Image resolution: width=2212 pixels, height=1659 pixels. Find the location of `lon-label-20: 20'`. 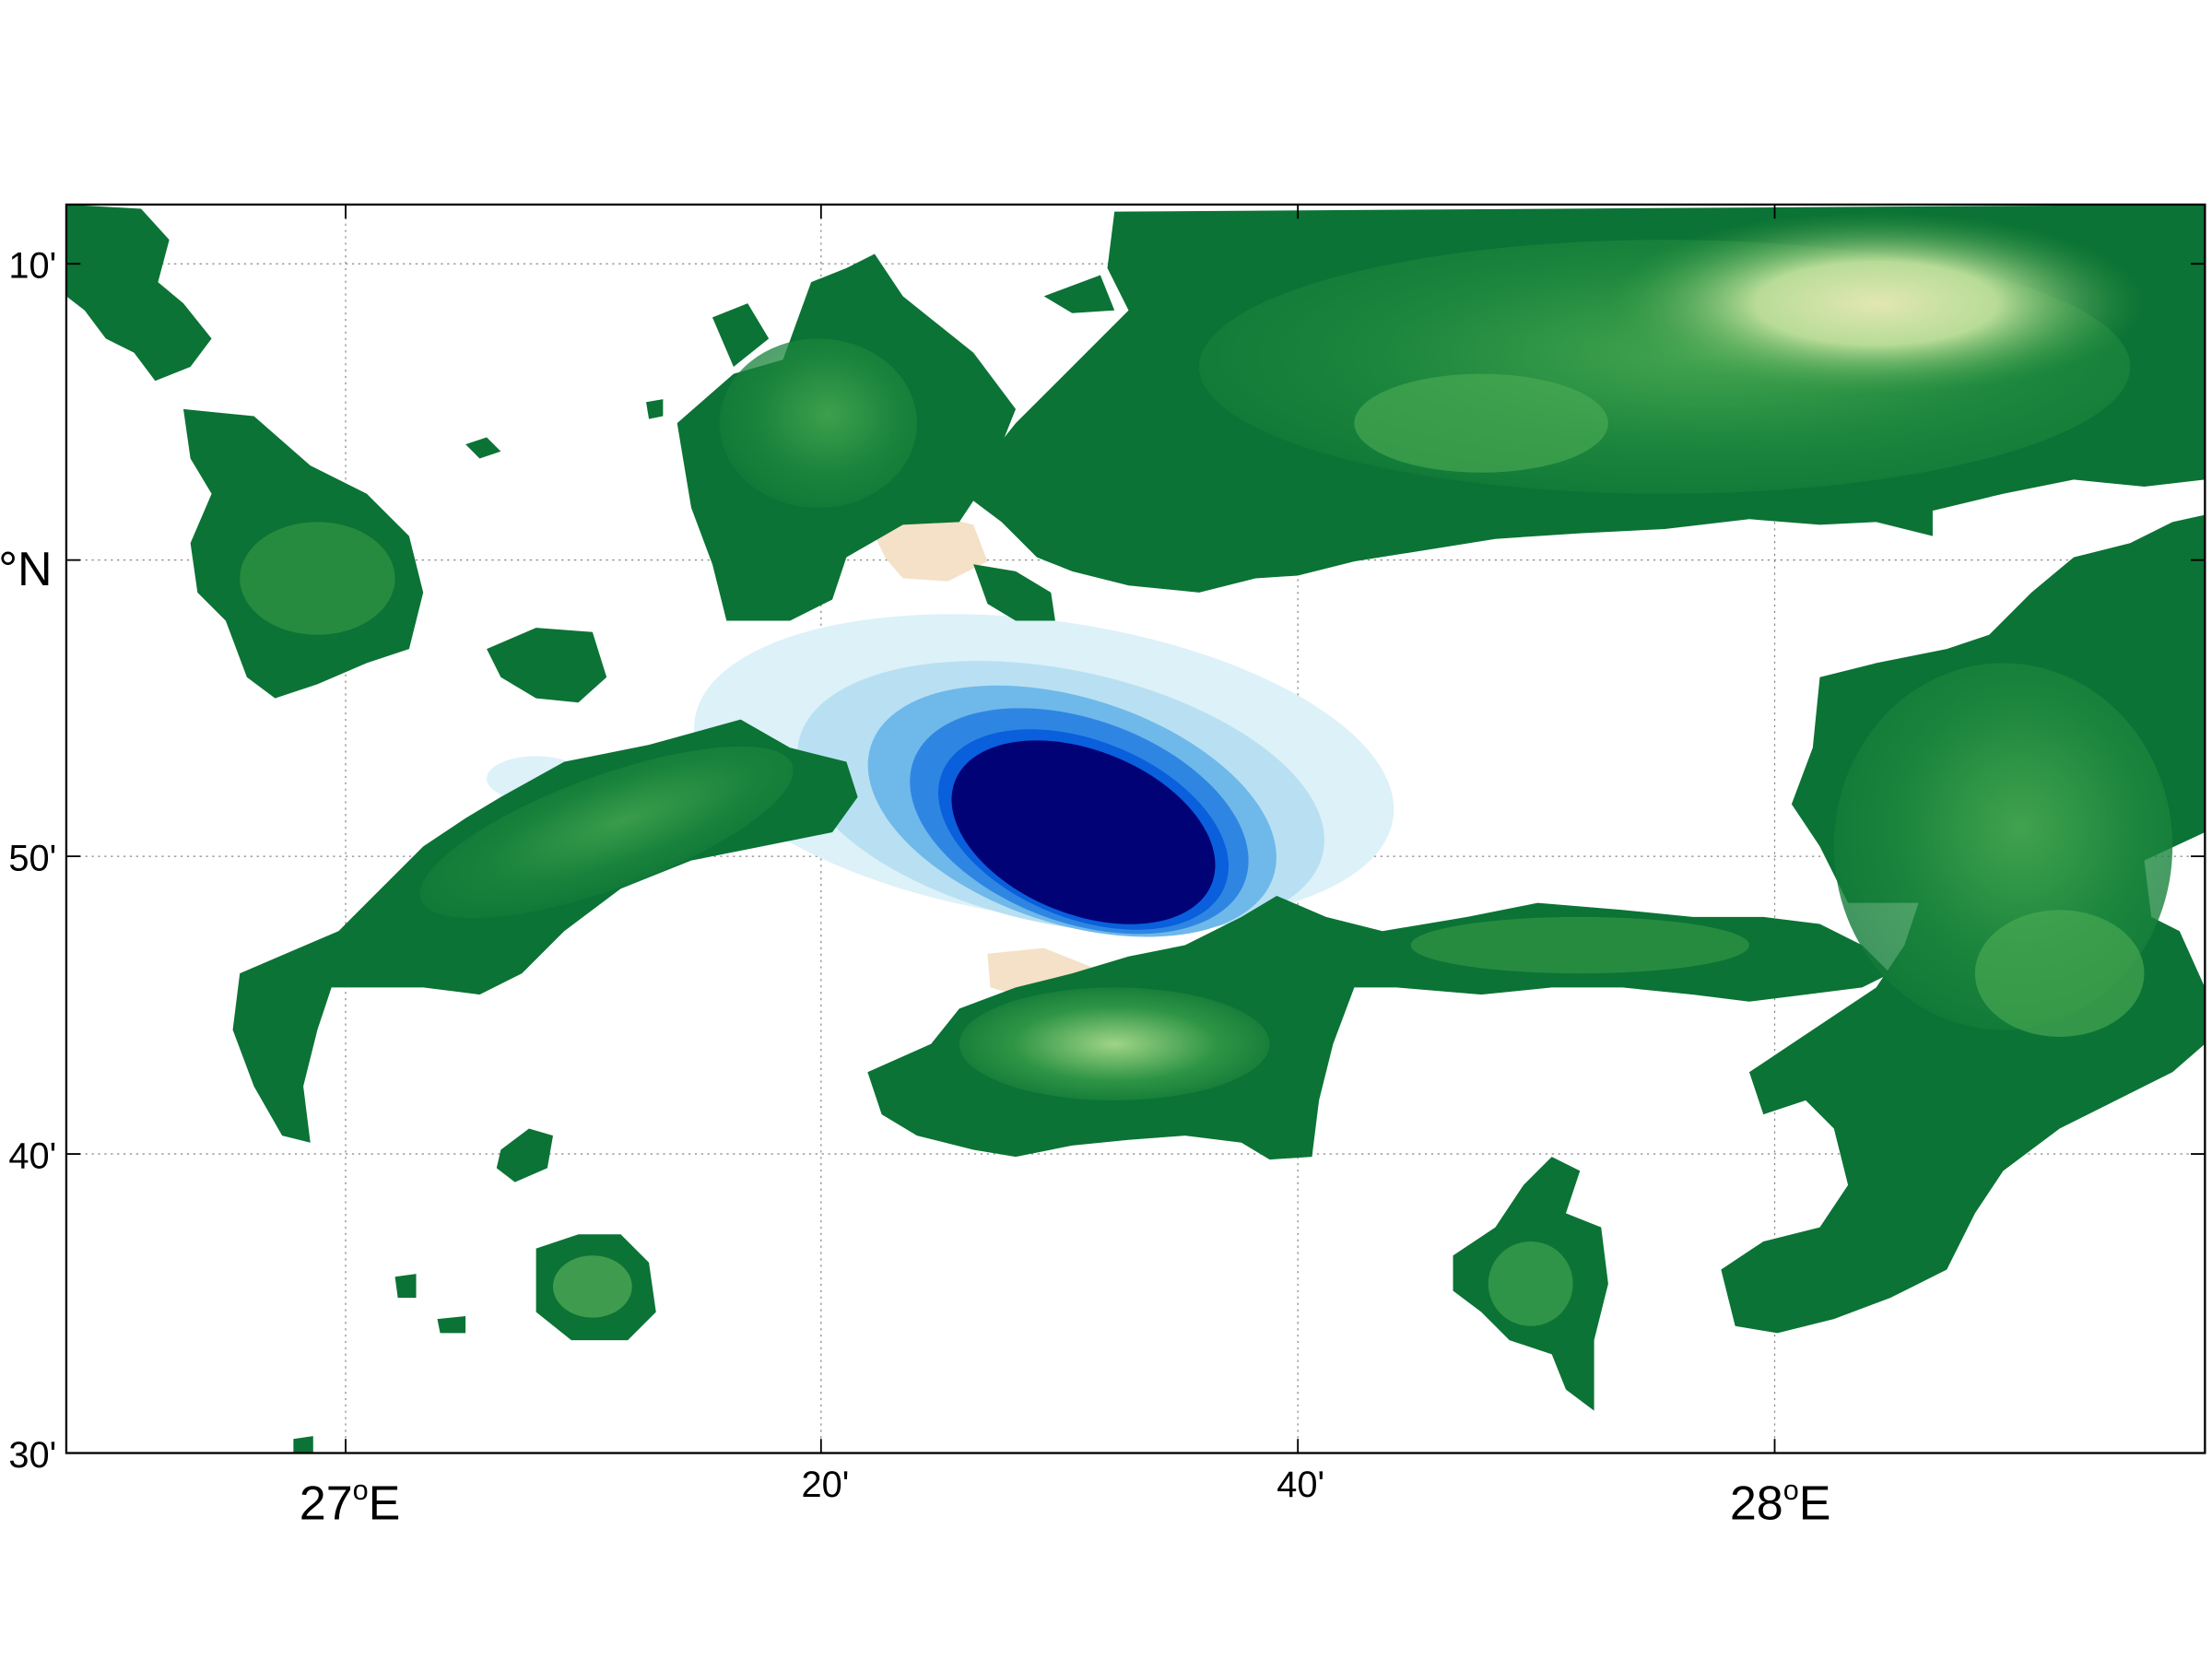

lon-label-20: 20' is located at coordinates (825, 1485).